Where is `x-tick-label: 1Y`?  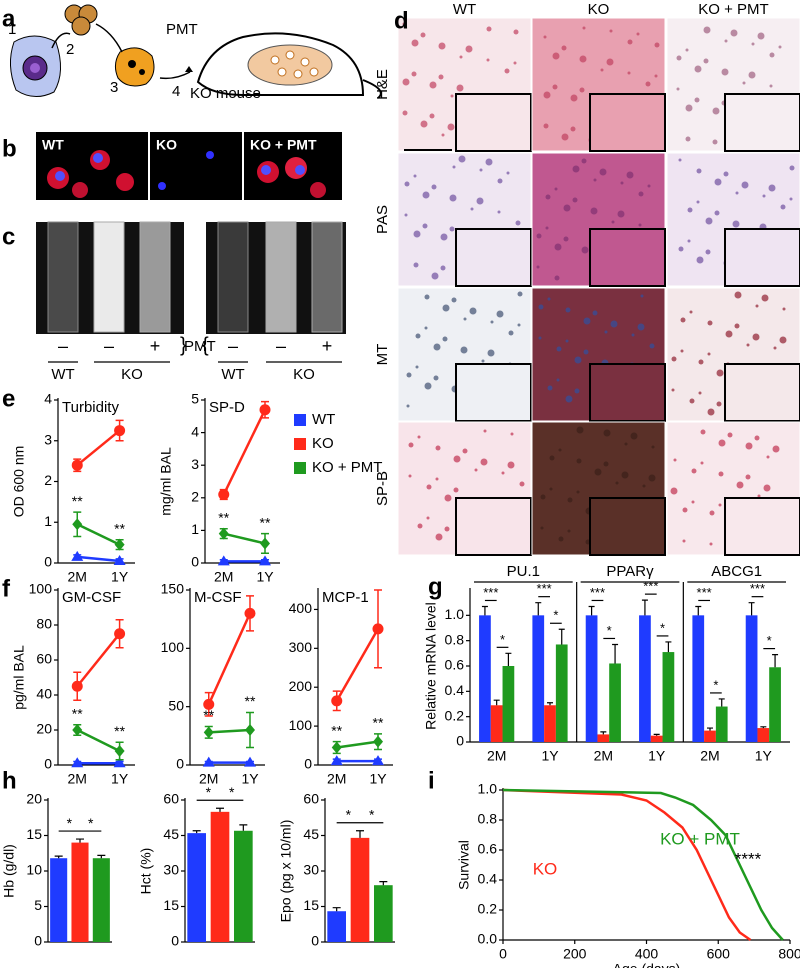
x-tick-label: 1Y is located at coordinates (764, 756).